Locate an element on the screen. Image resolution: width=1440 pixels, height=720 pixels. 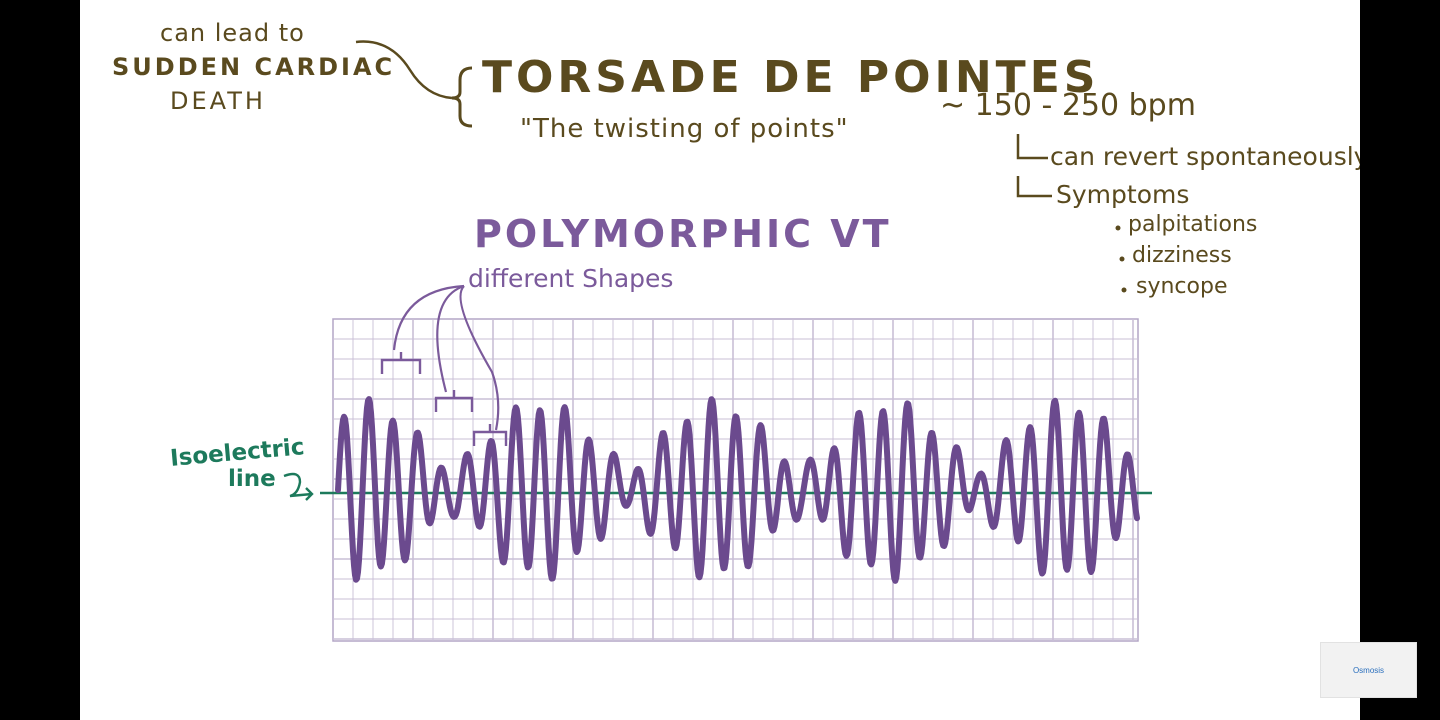
symptom-palpitations: palpitations is located at coordinates (1193, 224).